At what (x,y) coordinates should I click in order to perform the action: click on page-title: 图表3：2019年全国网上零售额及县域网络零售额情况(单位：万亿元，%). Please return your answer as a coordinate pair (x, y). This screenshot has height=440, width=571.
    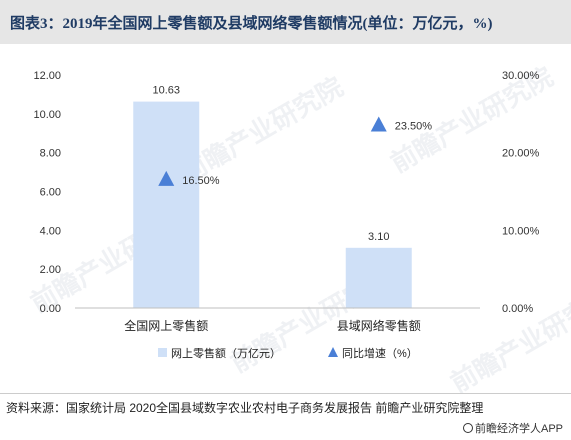
    Looking at the image, I should click on (251, 24).